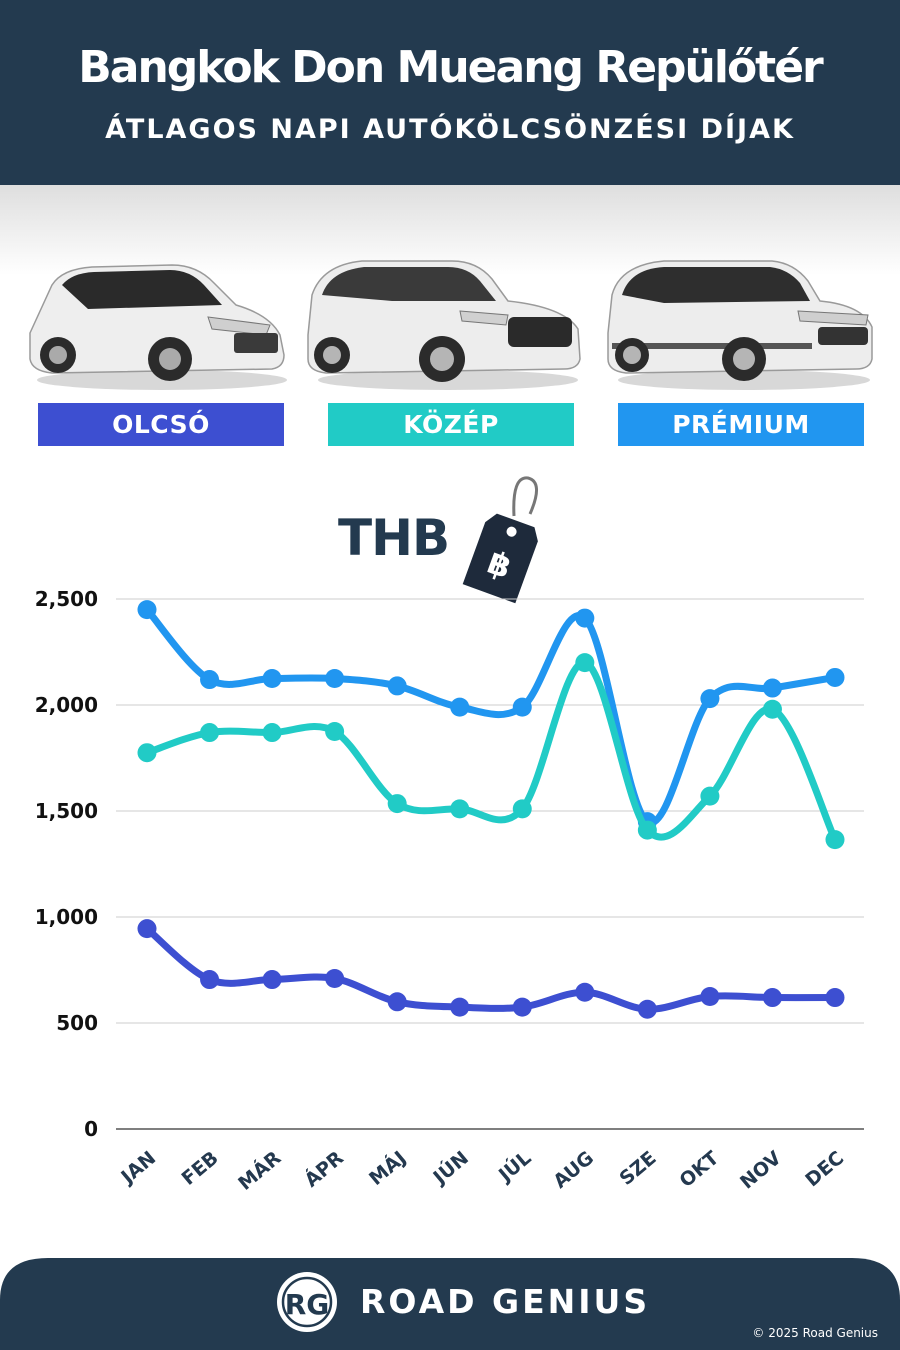 This screenshot has height=1350, width=900. I want to click on x-tick-label: MÁJ, so click(387, 1168).